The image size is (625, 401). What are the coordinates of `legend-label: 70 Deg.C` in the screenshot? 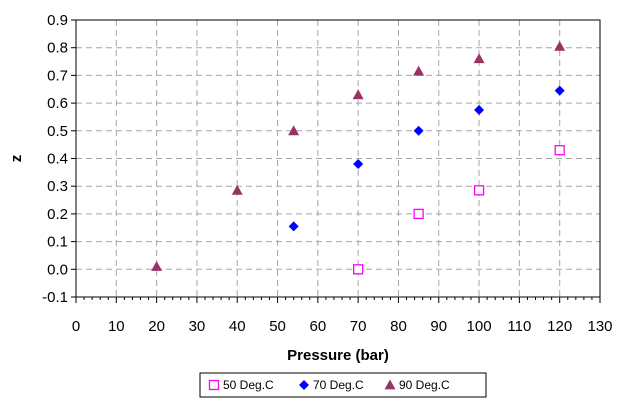 It's located at (338, 385).